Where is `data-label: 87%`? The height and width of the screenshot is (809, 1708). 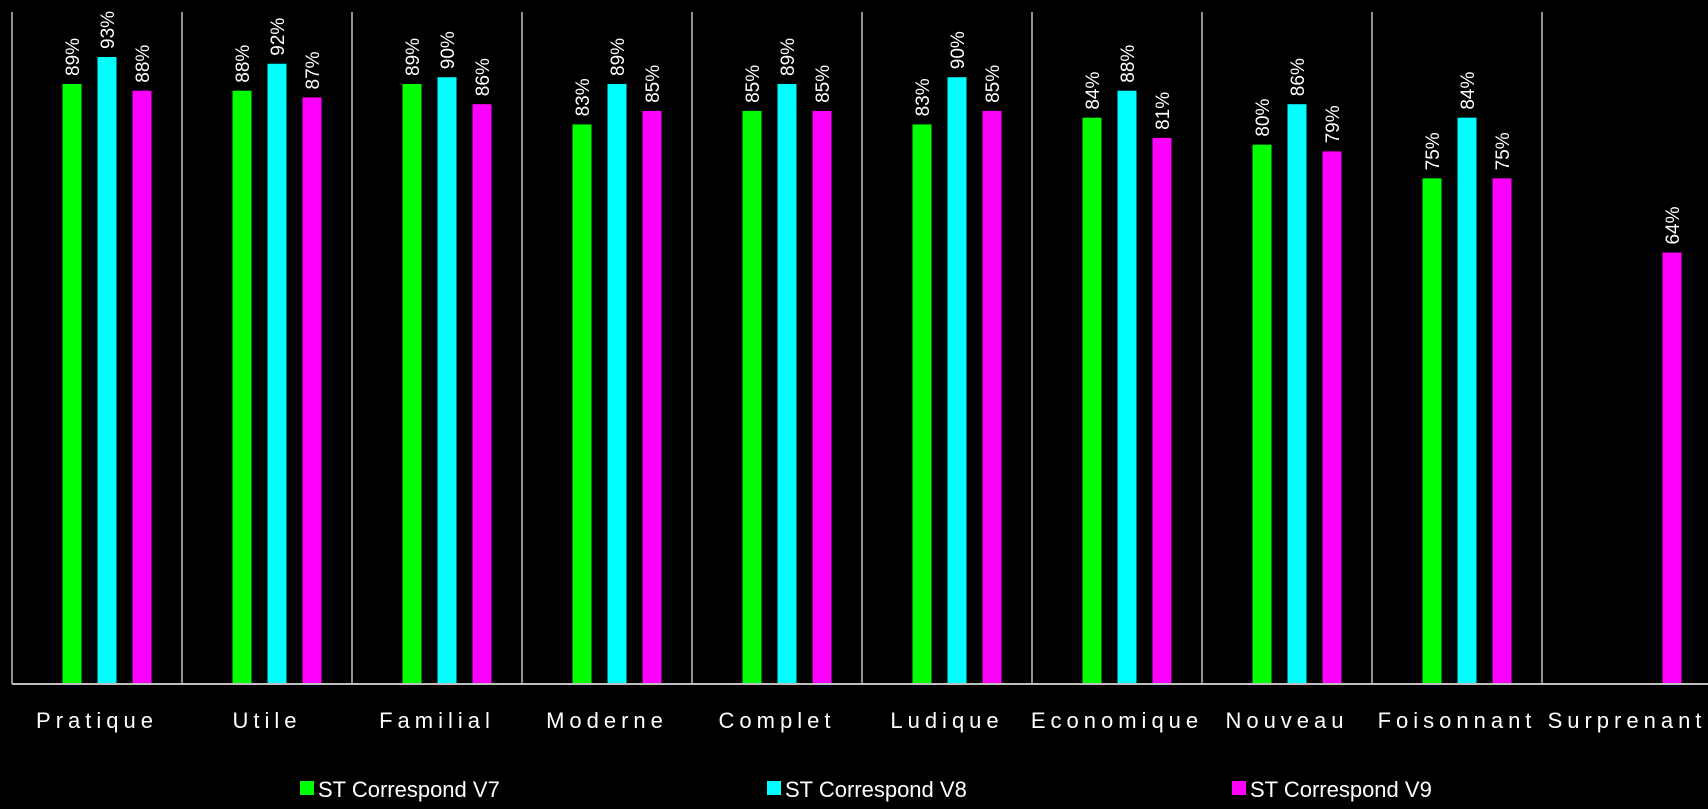
data-label: 87% is located at coordinates (313, 70).